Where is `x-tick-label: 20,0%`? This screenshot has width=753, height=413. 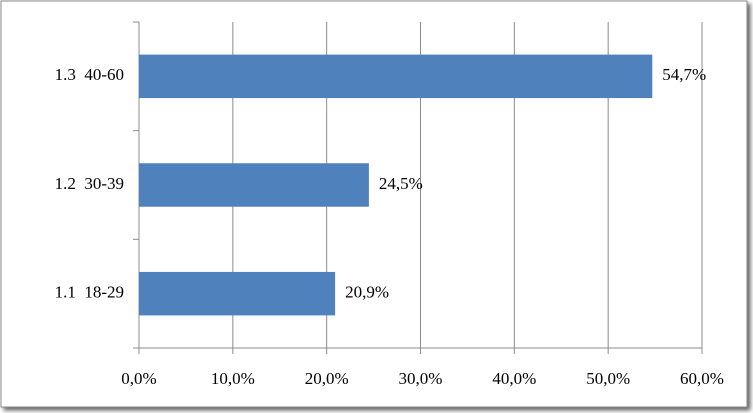
x-tick-label: 20,0% is located at coordinates (327, 378).